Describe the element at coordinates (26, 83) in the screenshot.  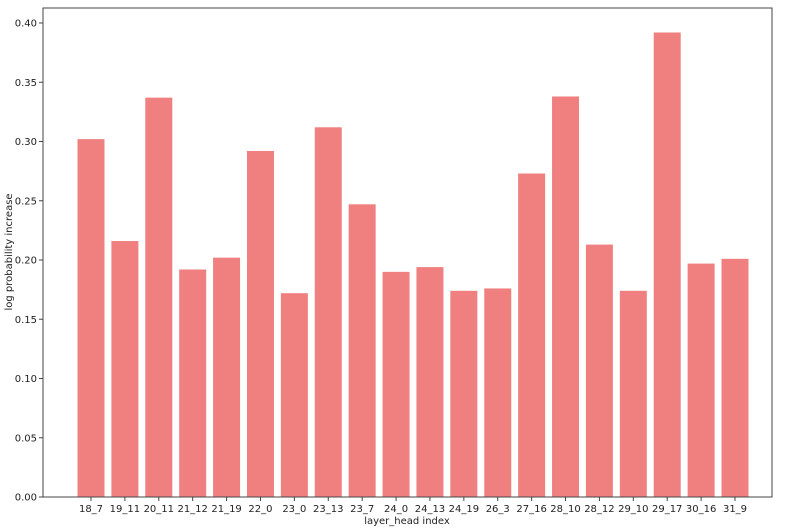
I see `y-tick-label: 0.35` at that location.